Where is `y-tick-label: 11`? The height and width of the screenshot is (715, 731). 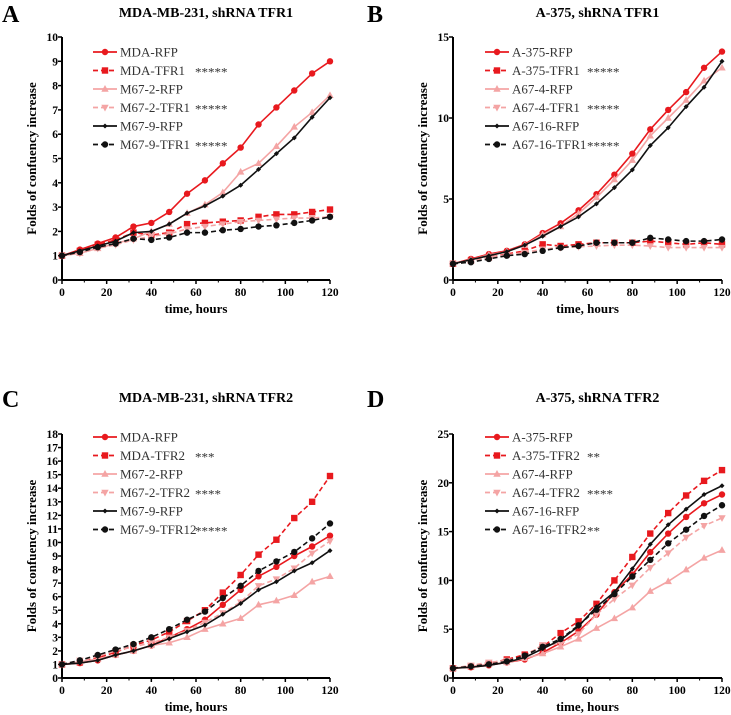
y-tick-label: 11 is located at coordinates (52, 530).